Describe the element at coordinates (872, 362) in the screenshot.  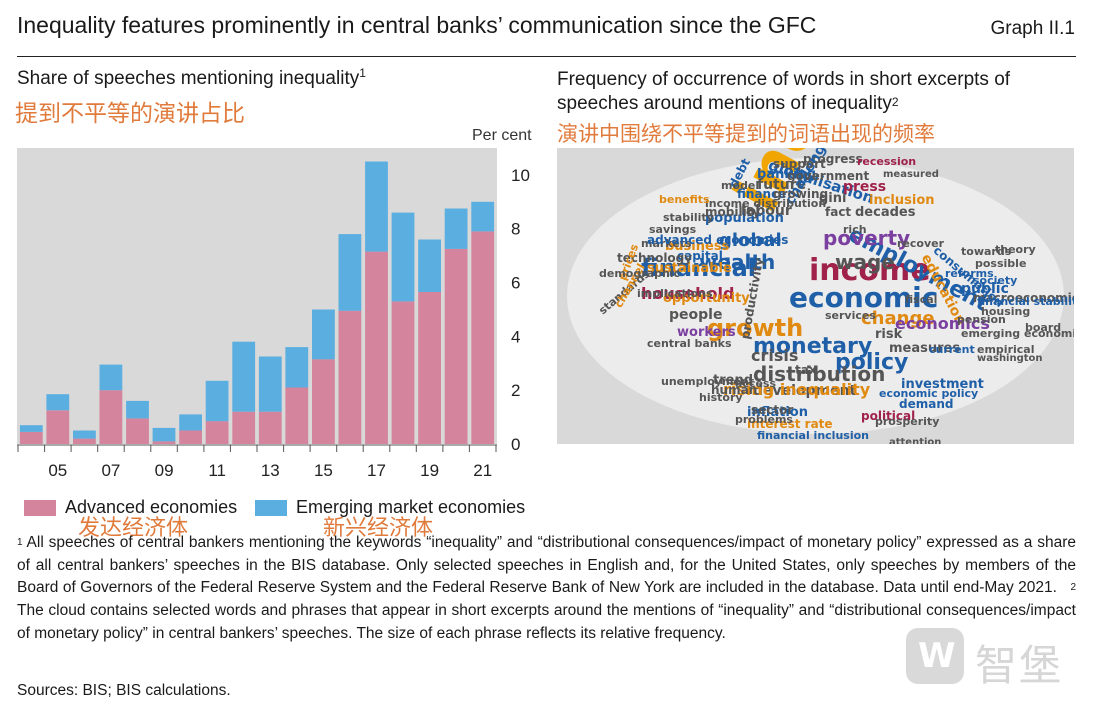
I see `cloud-word: policy` at that location.